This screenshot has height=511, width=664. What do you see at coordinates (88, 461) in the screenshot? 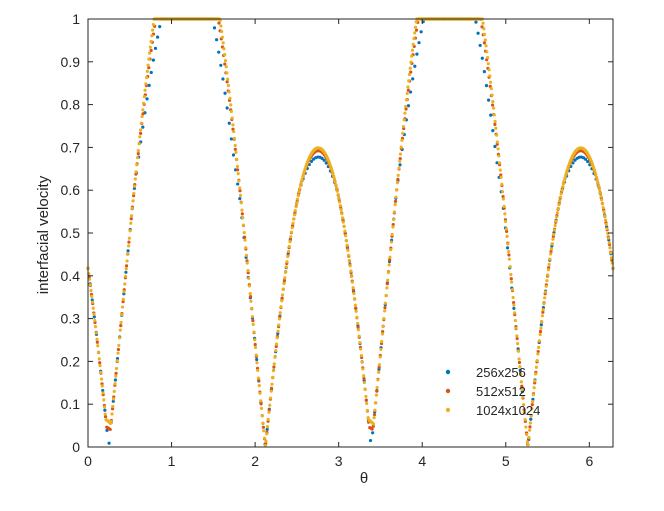
I see `x-tick-label: 0` at bounding box center [88, 461].